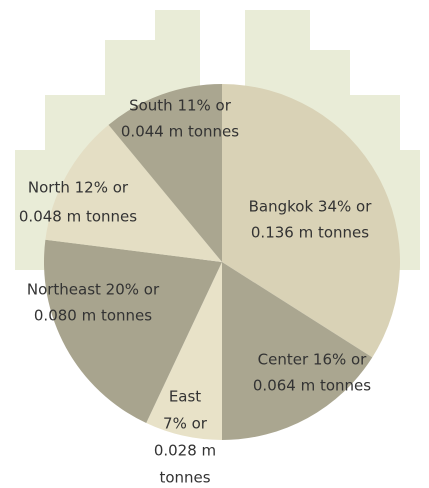  Describe the element at coordinates (78, 217) in the screenshot. I see `data-label: 0.048 m tonnes` at that location.